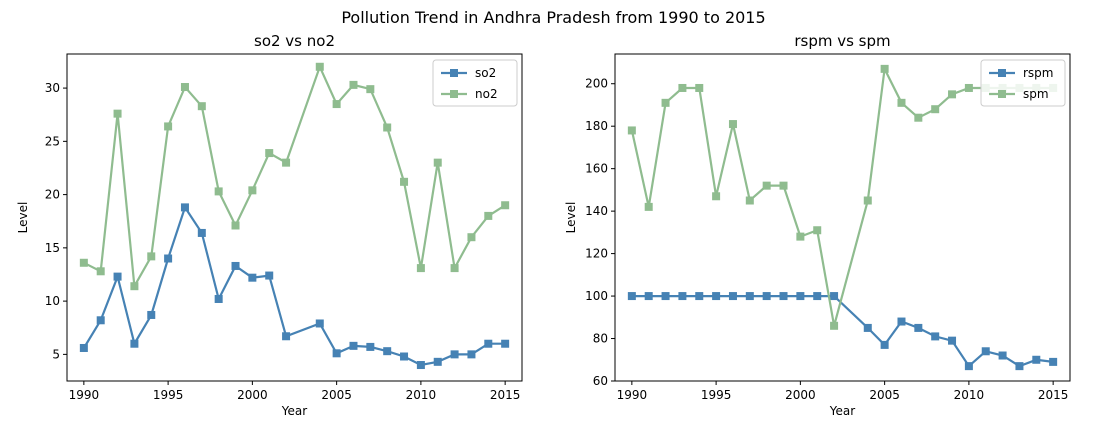  Describe the element at coordinates (1023, 83) in the screenshot. I see `legend: rspm spm` at that location.